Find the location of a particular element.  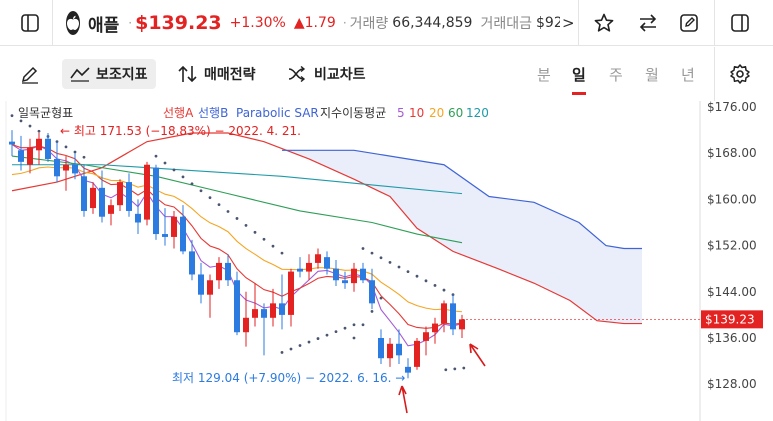

trade-strategy-button: 매매전략 is located at coordinates (217, 74).